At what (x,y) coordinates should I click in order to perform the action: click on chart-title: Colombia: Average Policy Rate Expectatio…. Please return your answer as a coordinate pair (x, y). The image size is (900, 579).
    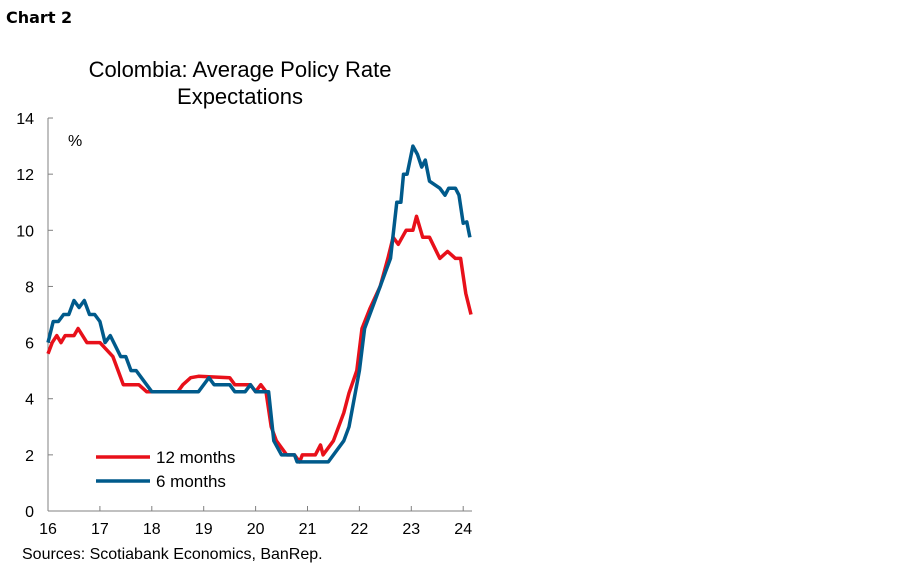
    Looking at the image, I should click on (240, 83).